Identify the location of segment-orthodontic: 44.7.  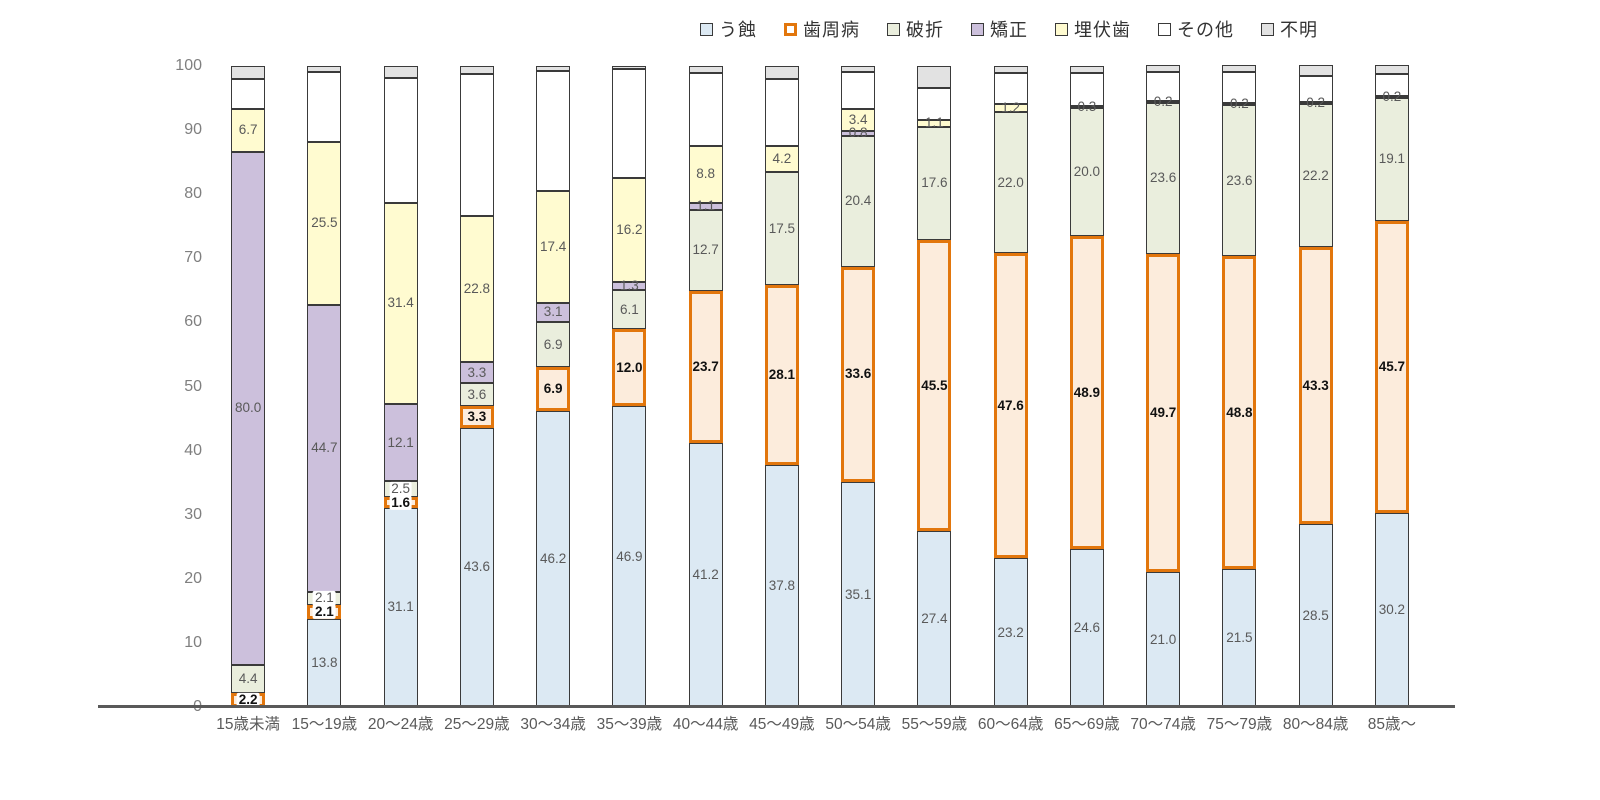
(324, 448).